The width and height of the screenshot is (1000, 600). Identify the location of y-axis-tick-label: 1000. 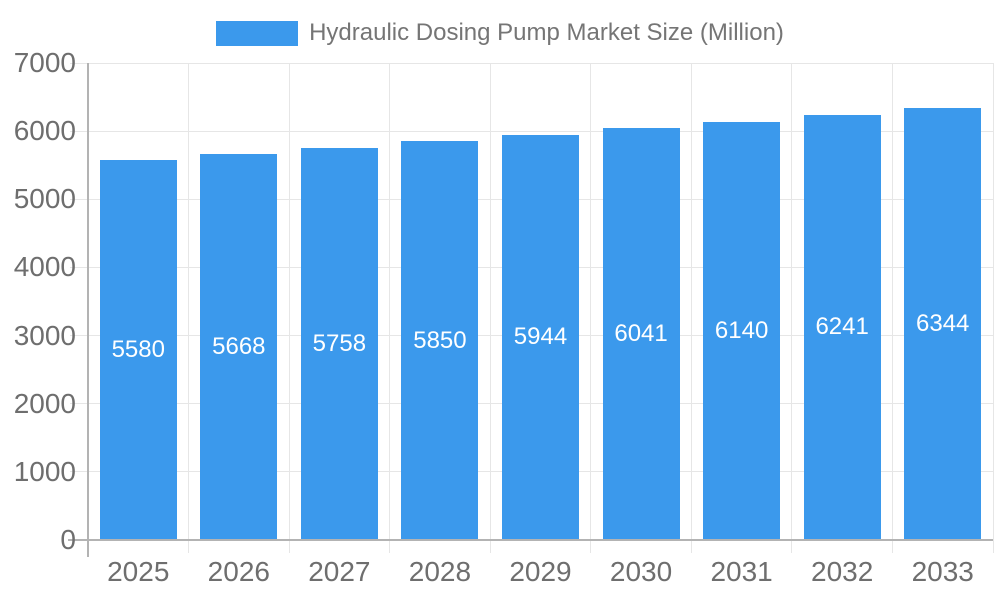
(44, 471).